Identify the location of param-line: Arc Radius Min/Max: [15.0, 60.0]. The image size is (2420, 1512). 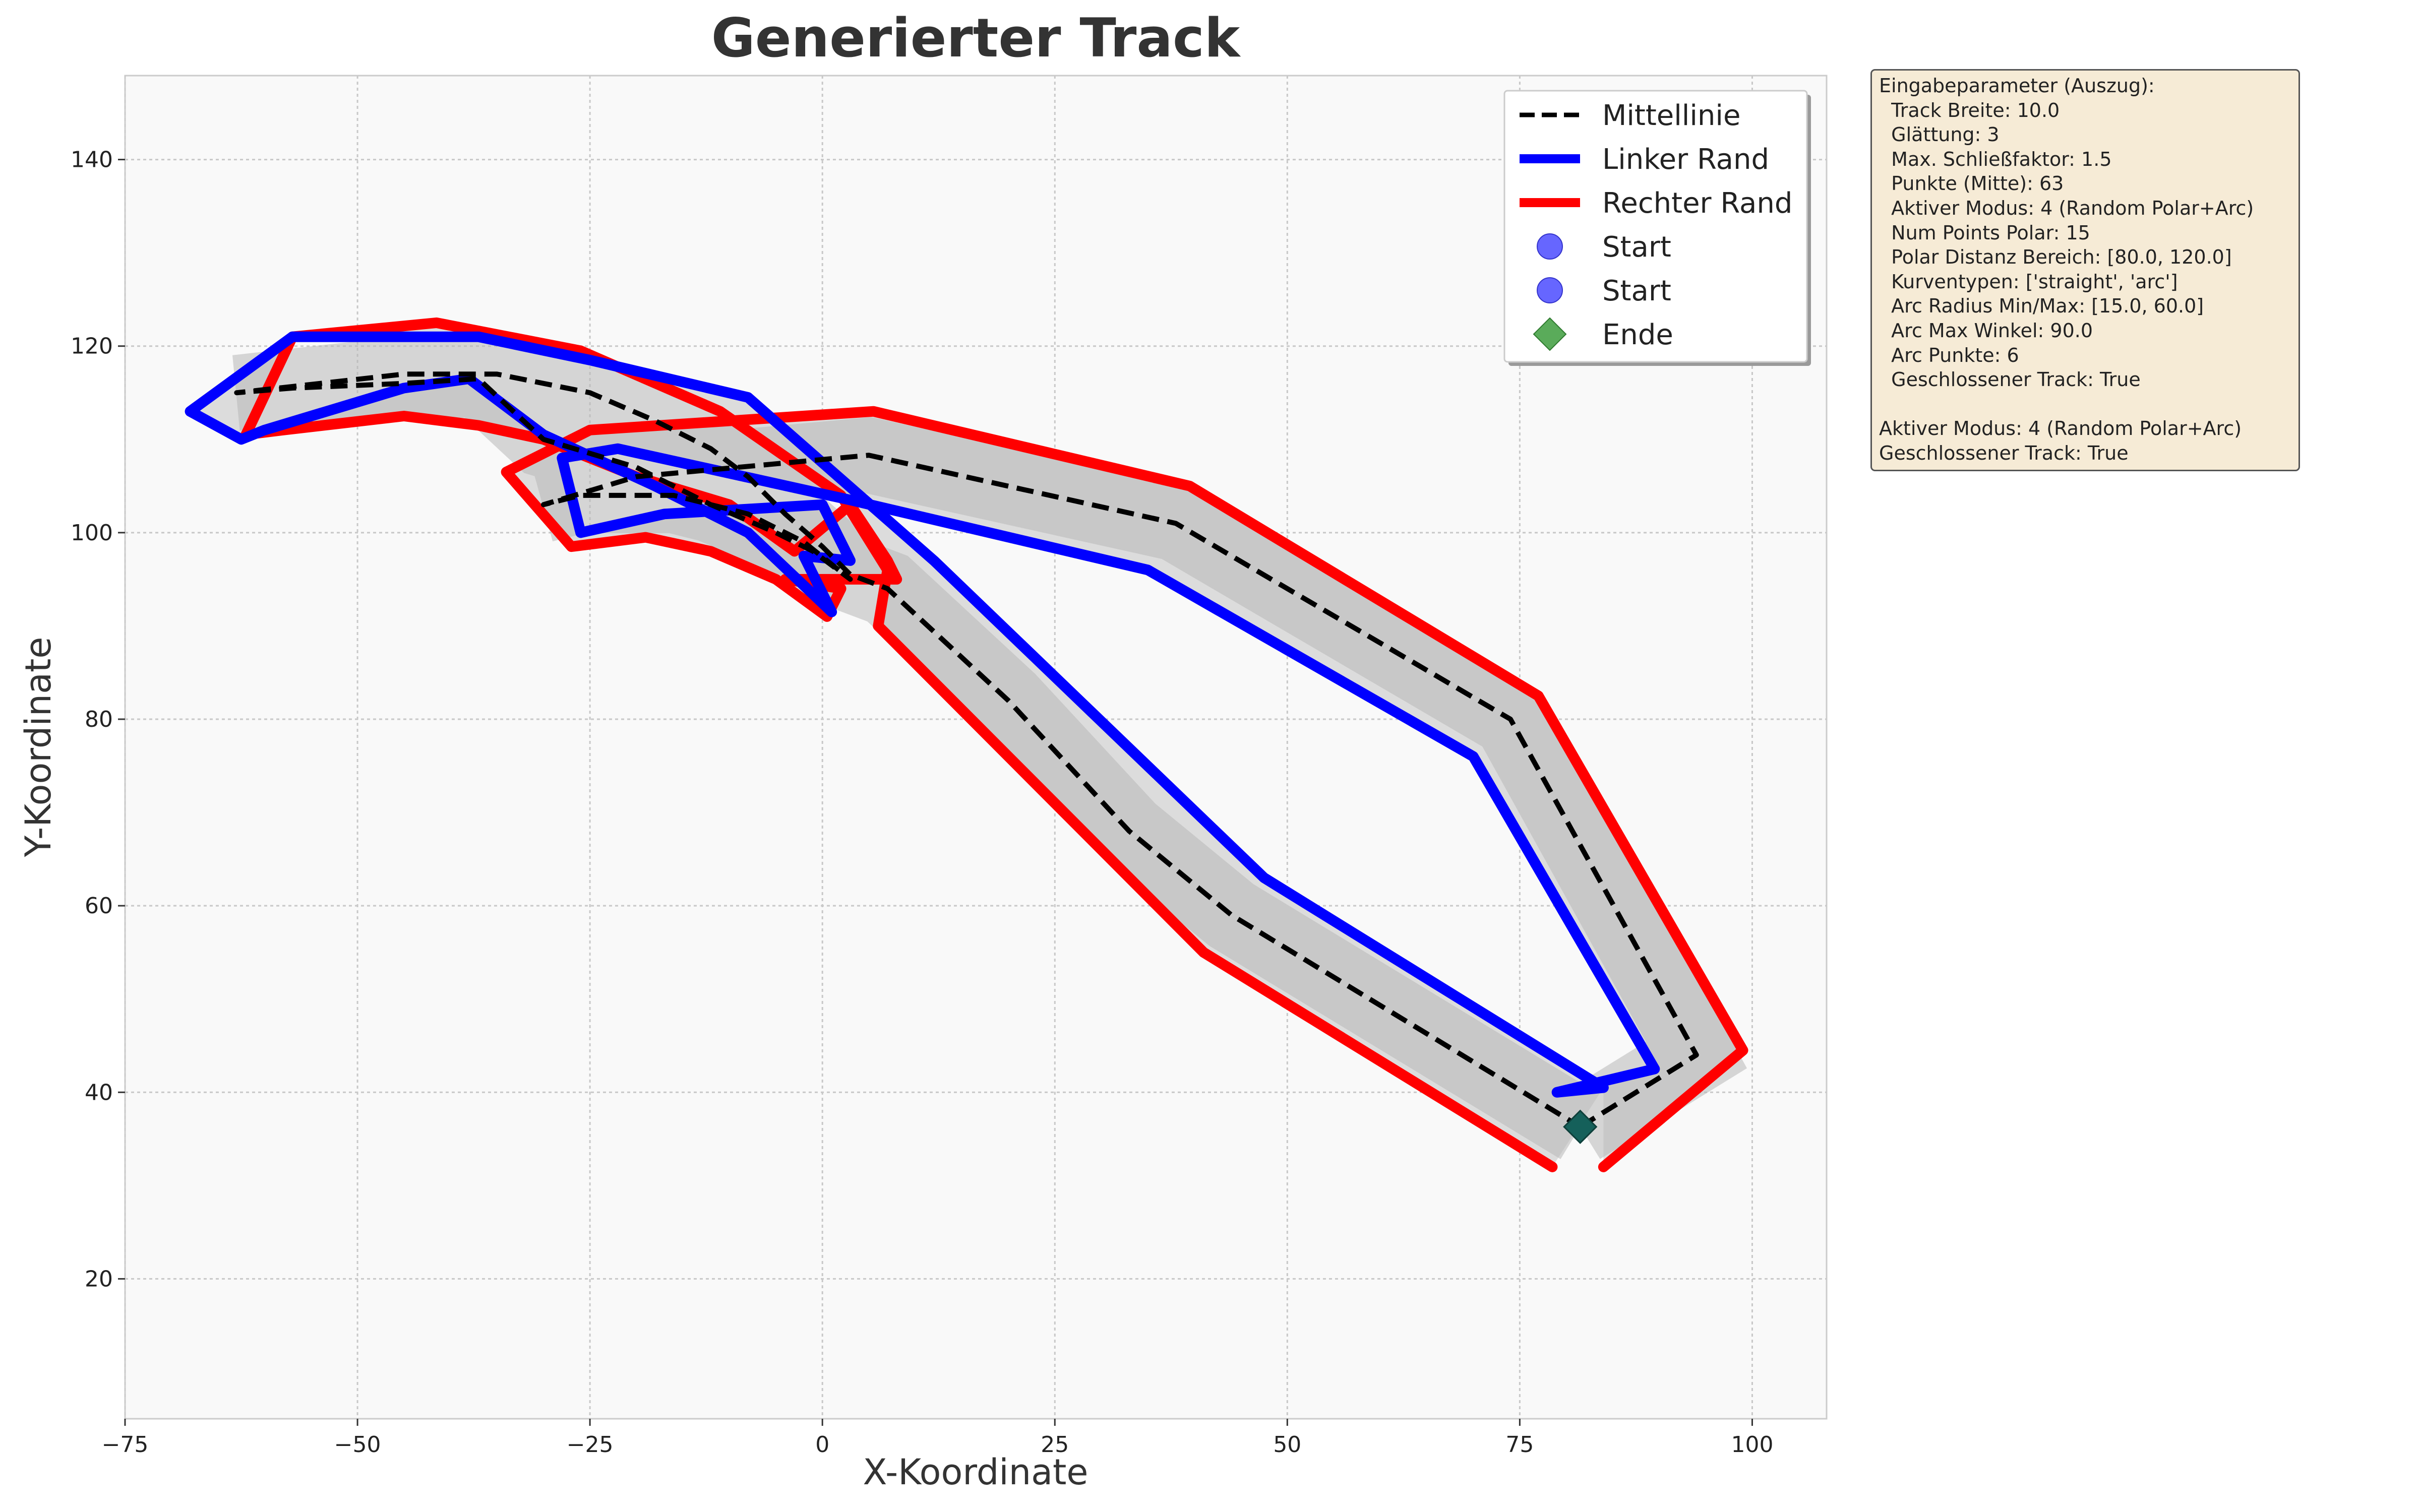
(2041, 306).